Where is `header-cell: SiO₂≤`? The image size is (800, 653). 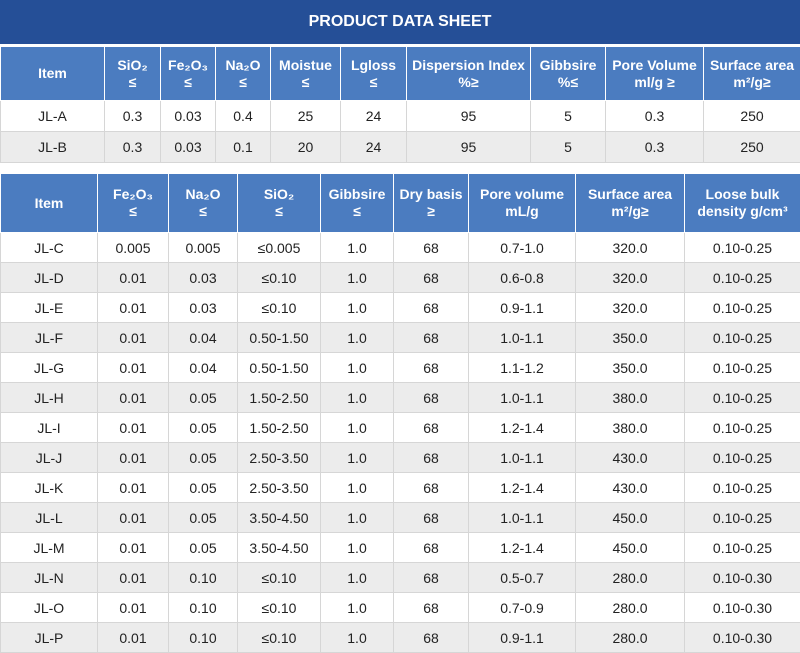 header-cell: SiO₂≤ is located at coordinates (133, 74).